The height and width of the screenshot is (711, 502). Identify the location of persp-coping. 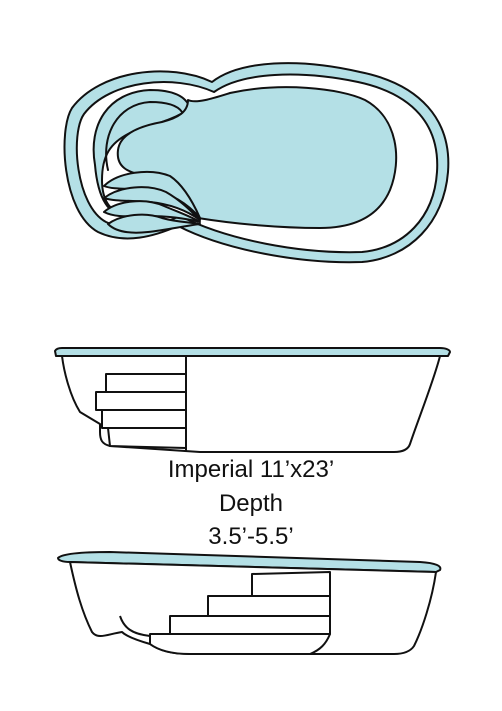
(249, 562).